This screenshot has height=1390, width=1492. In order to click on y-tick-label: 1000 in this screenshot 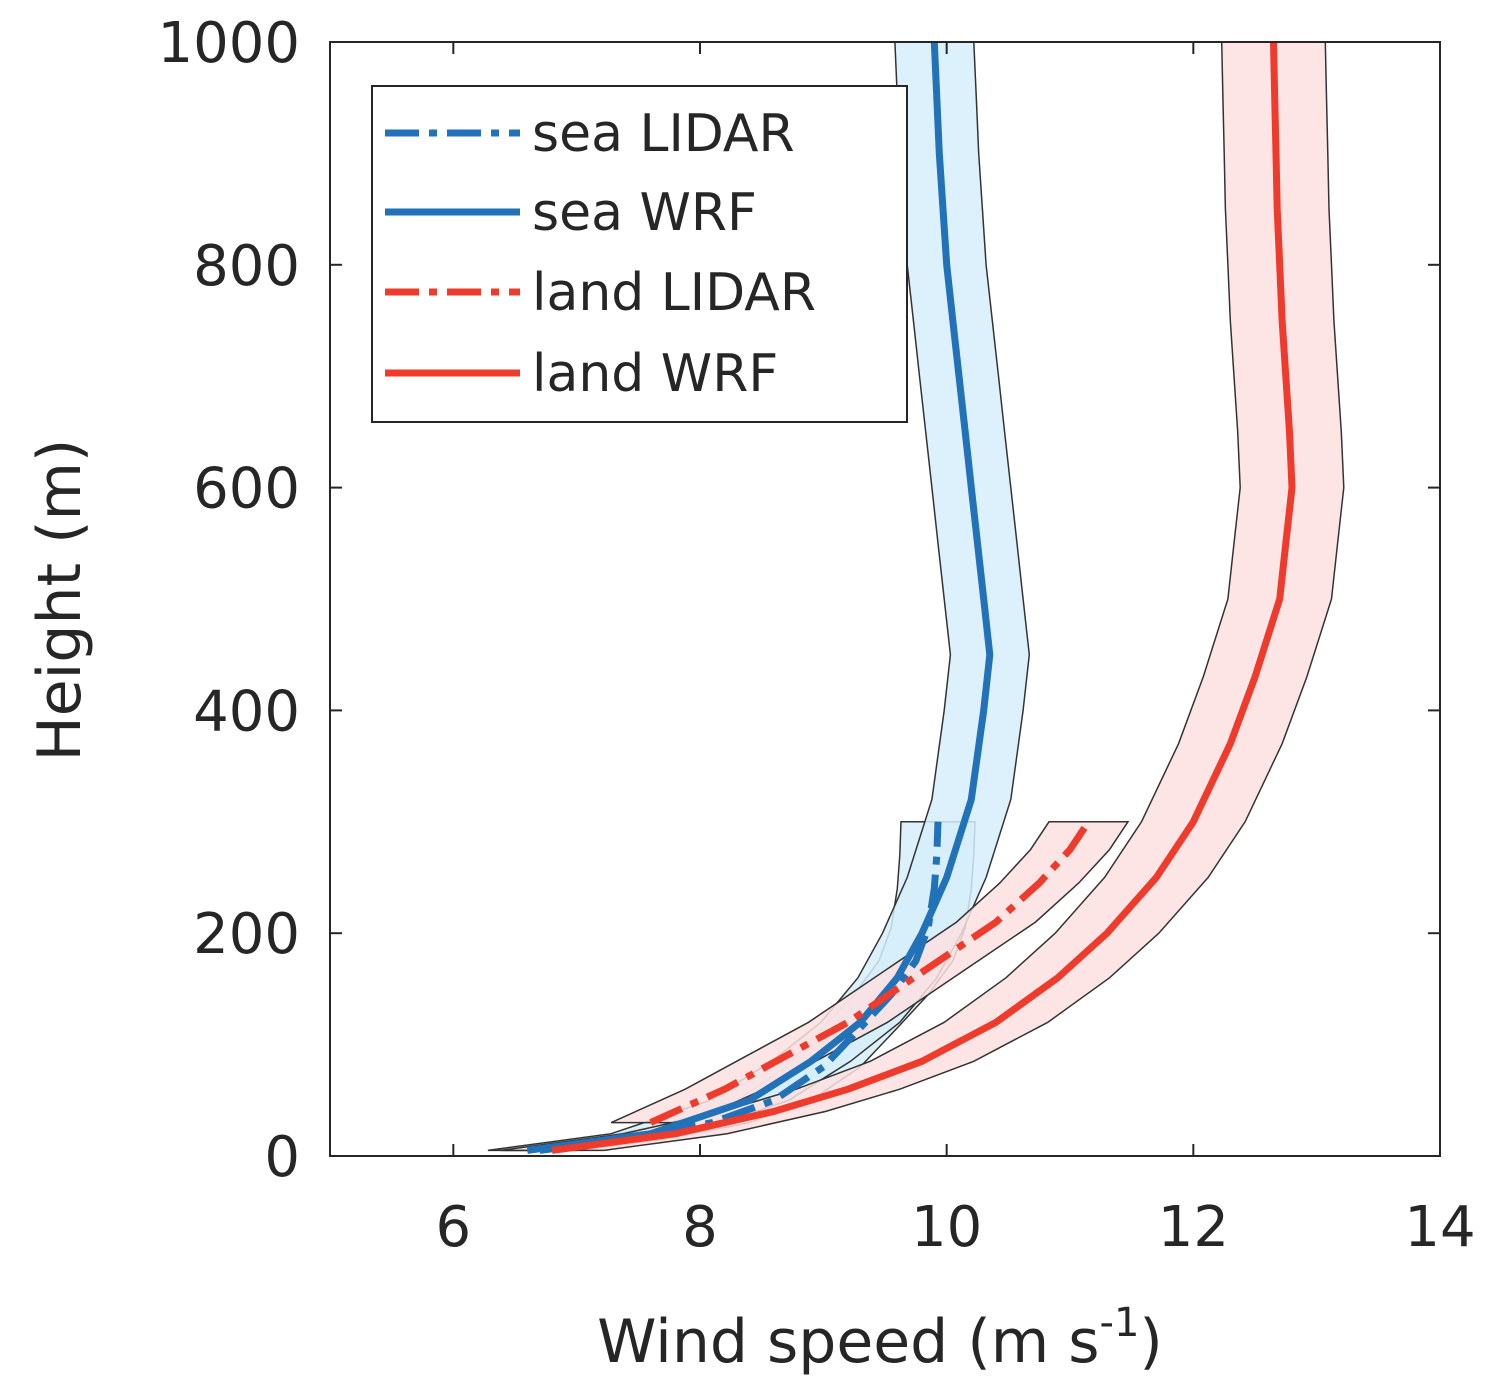, I will do `click(228, 43)`.